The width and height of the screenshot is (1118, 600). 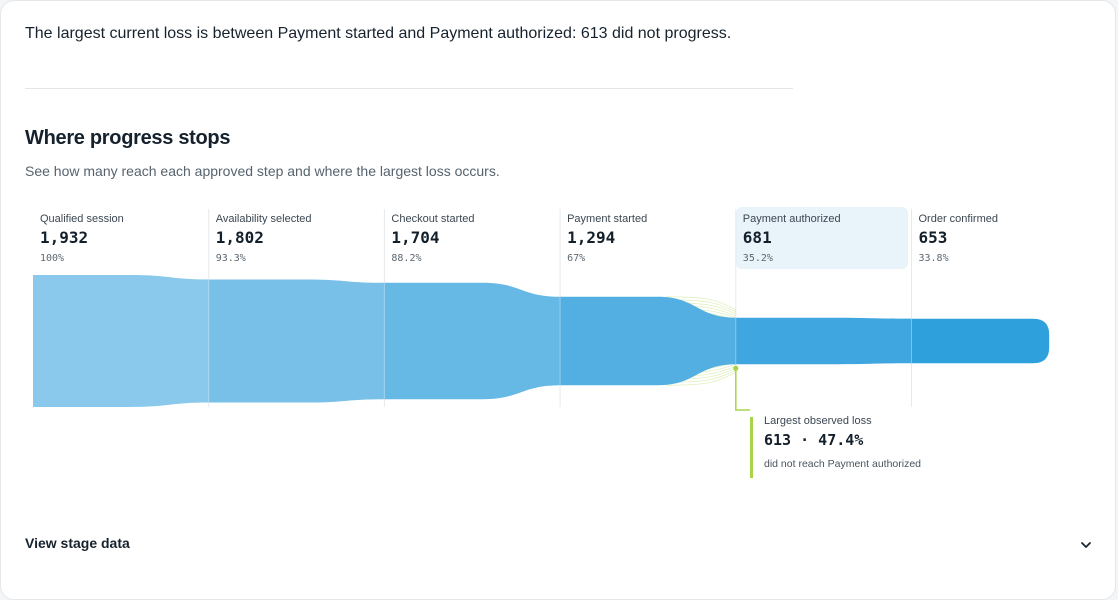 I want to click on stage-percent: 93.3%, so click(x=230, y=258).